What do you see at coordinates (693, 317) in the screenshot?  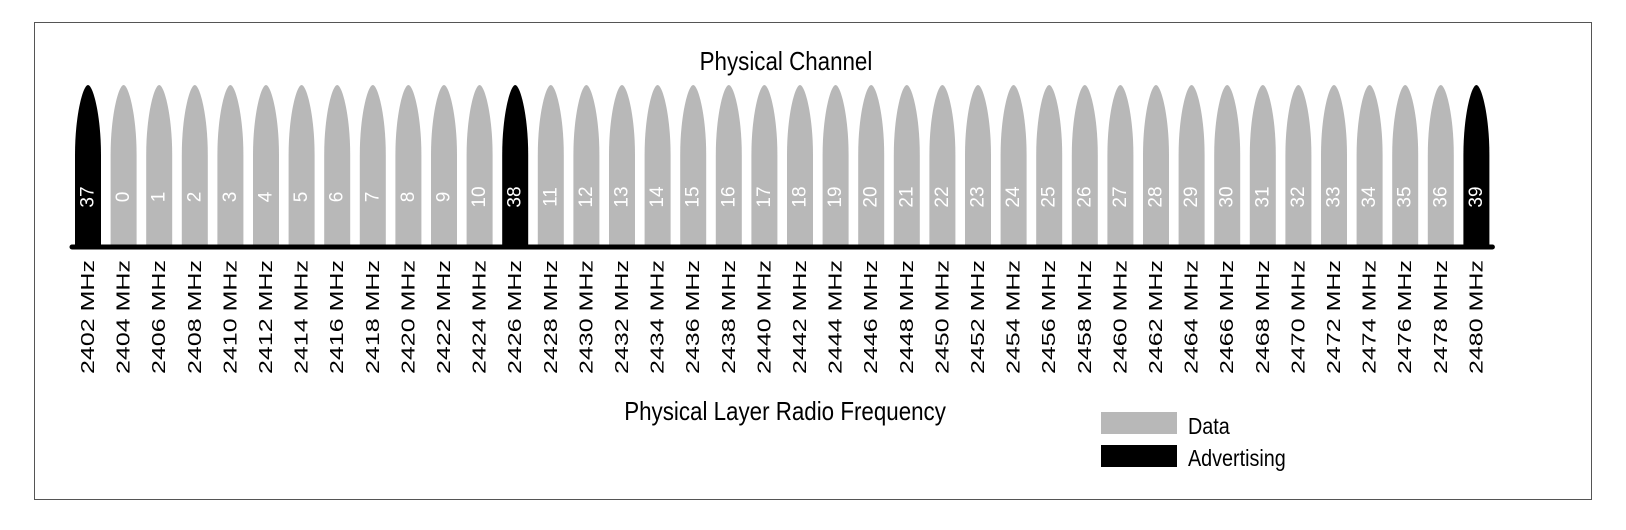 I see `frequency-label: 2436 MHz` at bounding box center [693, 317].